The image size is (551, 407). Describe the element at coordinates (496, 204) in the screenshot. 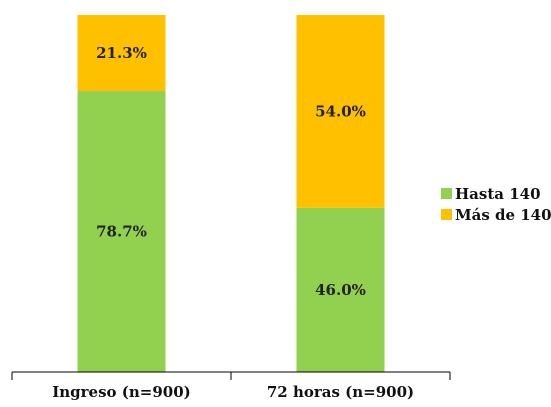

I see `legend: Hasta 140 Más de 140` at that location.